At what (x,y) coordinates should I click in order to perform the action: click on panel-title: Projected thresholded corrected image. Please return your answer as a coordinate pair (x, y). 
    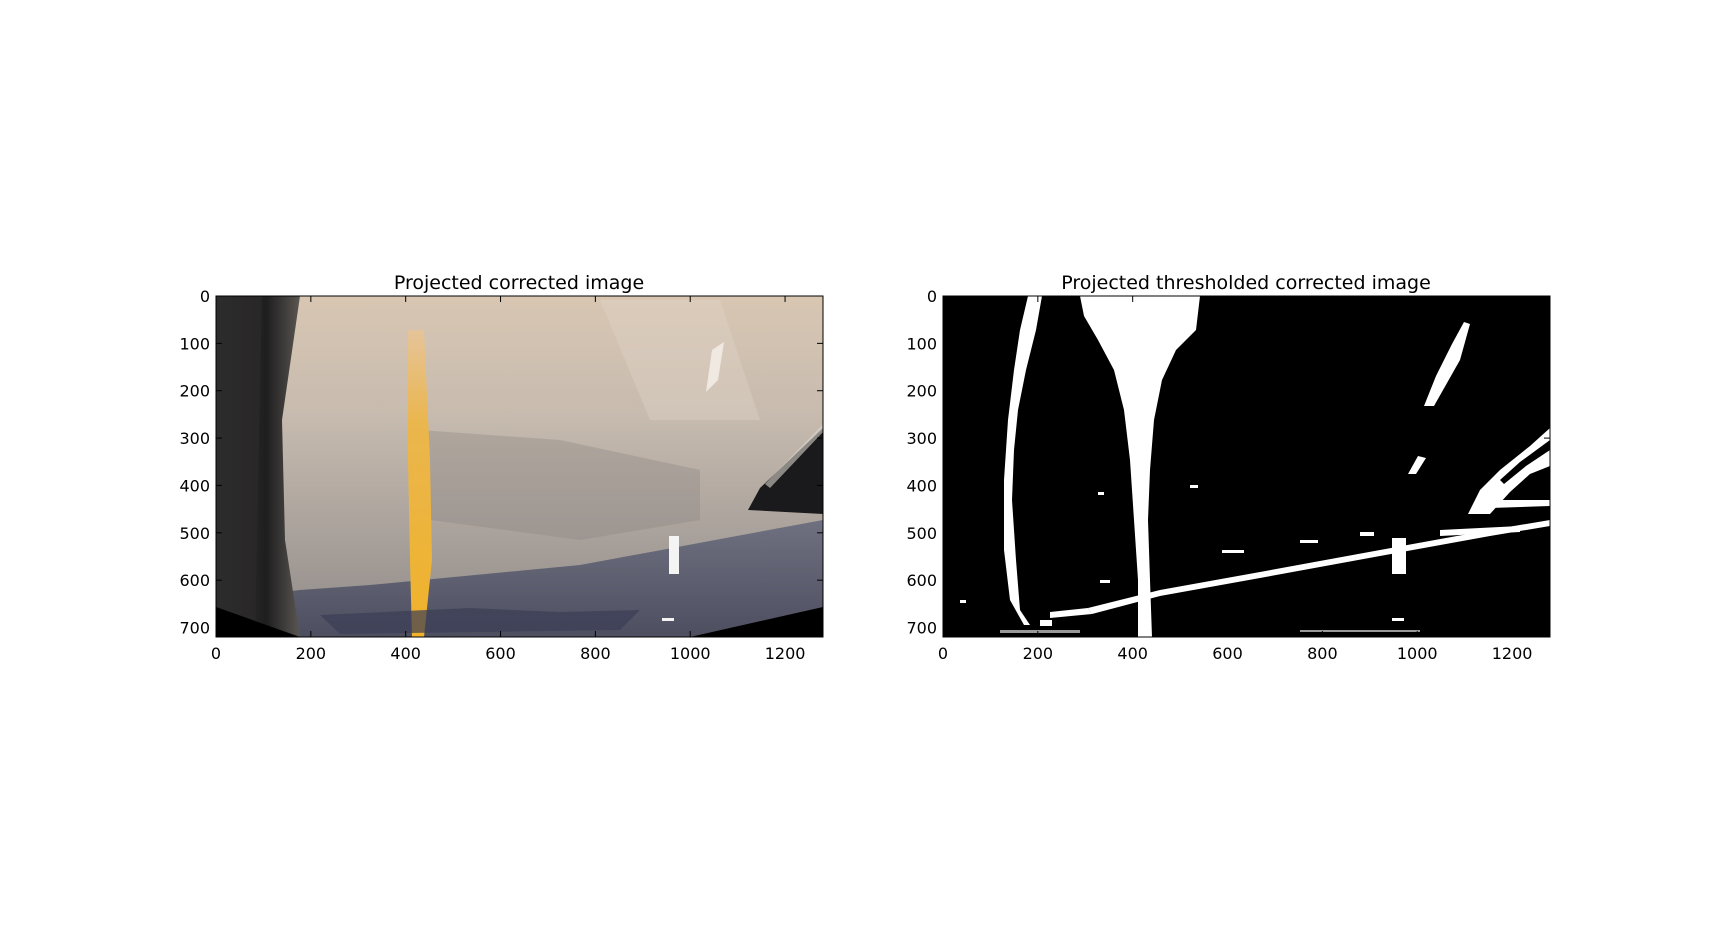
    Looking at the image, I should click on (1246, 283).